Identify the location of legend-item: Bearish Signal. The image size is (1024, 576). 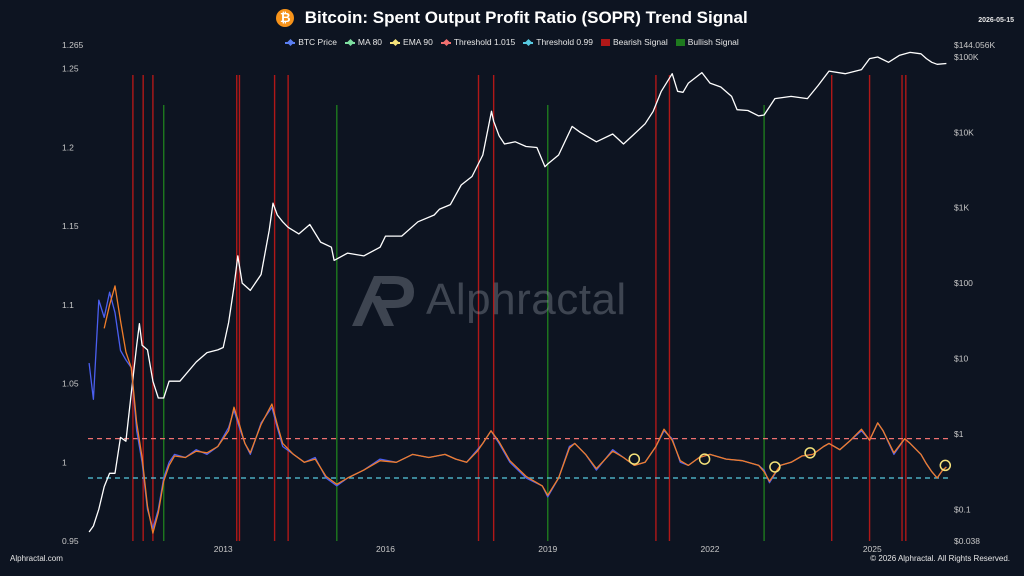
(634, 42).